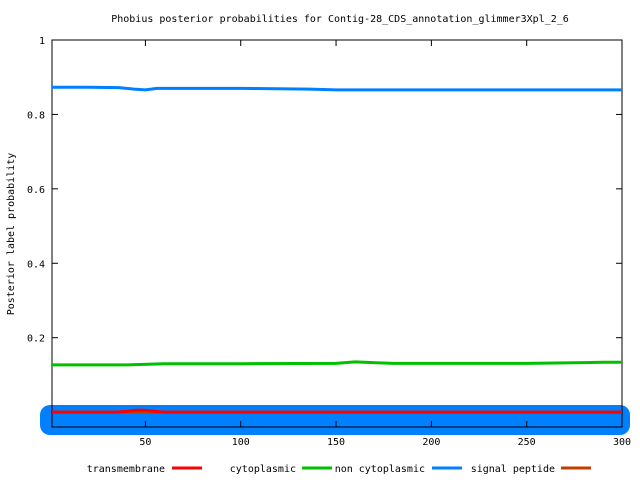 Image resolution: width=640 pixels, height=480 pixels. What do you see at coordinates (622, 442) in the screenshot?
I see `x-tick-label: 300` at bounding box center [622, 442].